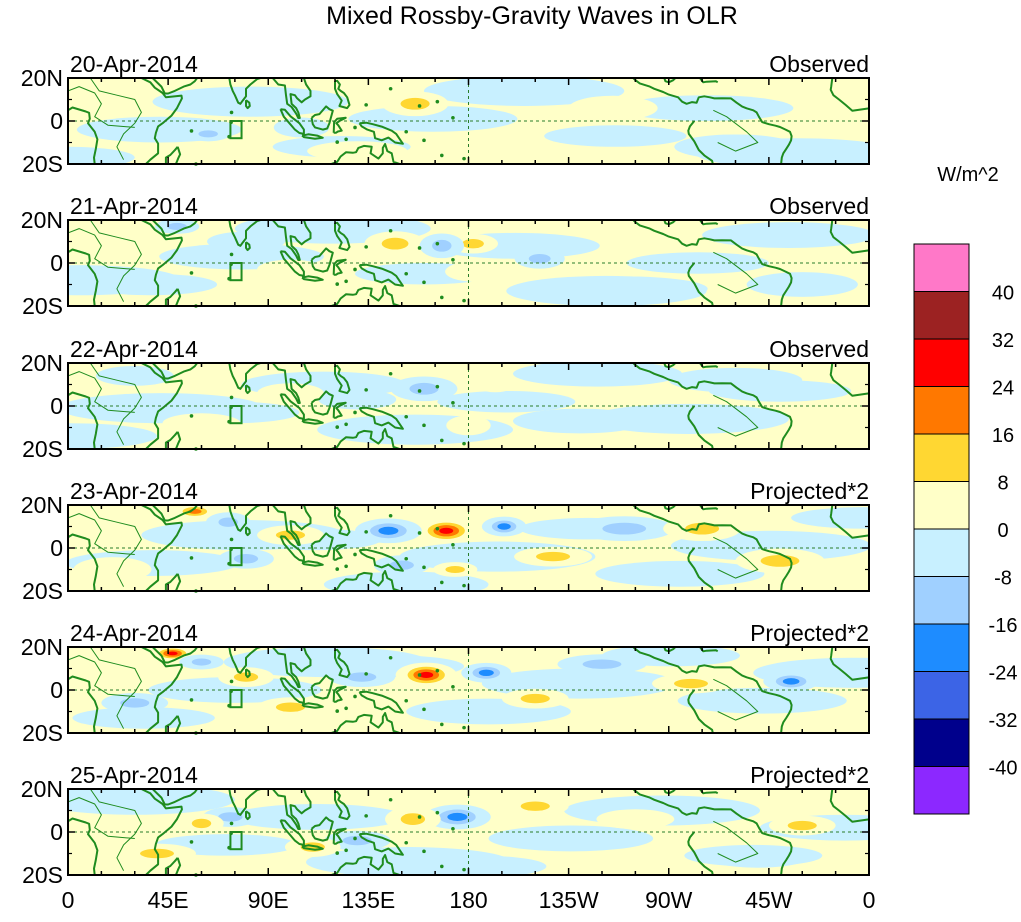 Image resolution: width=1021 pixels, height=922 pixels. I want to click on coast-sam_west, so click(700, 284).